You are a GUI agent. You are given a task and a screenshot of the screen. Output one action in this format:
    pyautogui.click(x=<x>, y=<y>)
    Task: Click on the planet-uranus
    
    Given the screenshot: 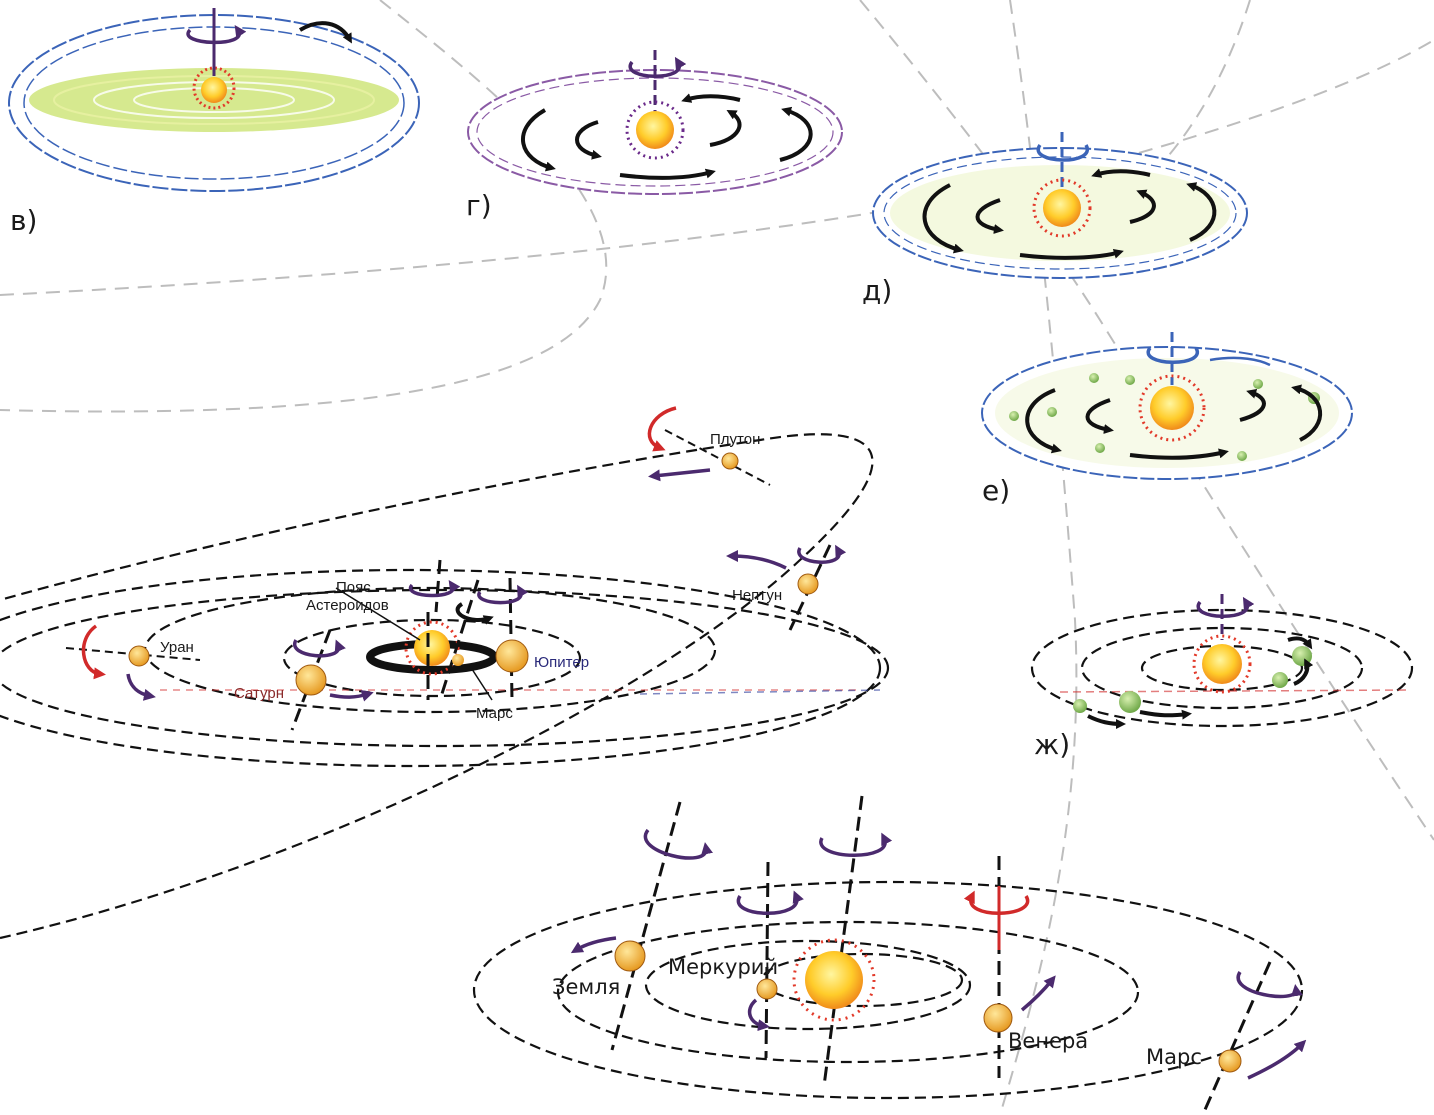 What is the action you would take?
    pyautogui.click(x=133, y=662)
    